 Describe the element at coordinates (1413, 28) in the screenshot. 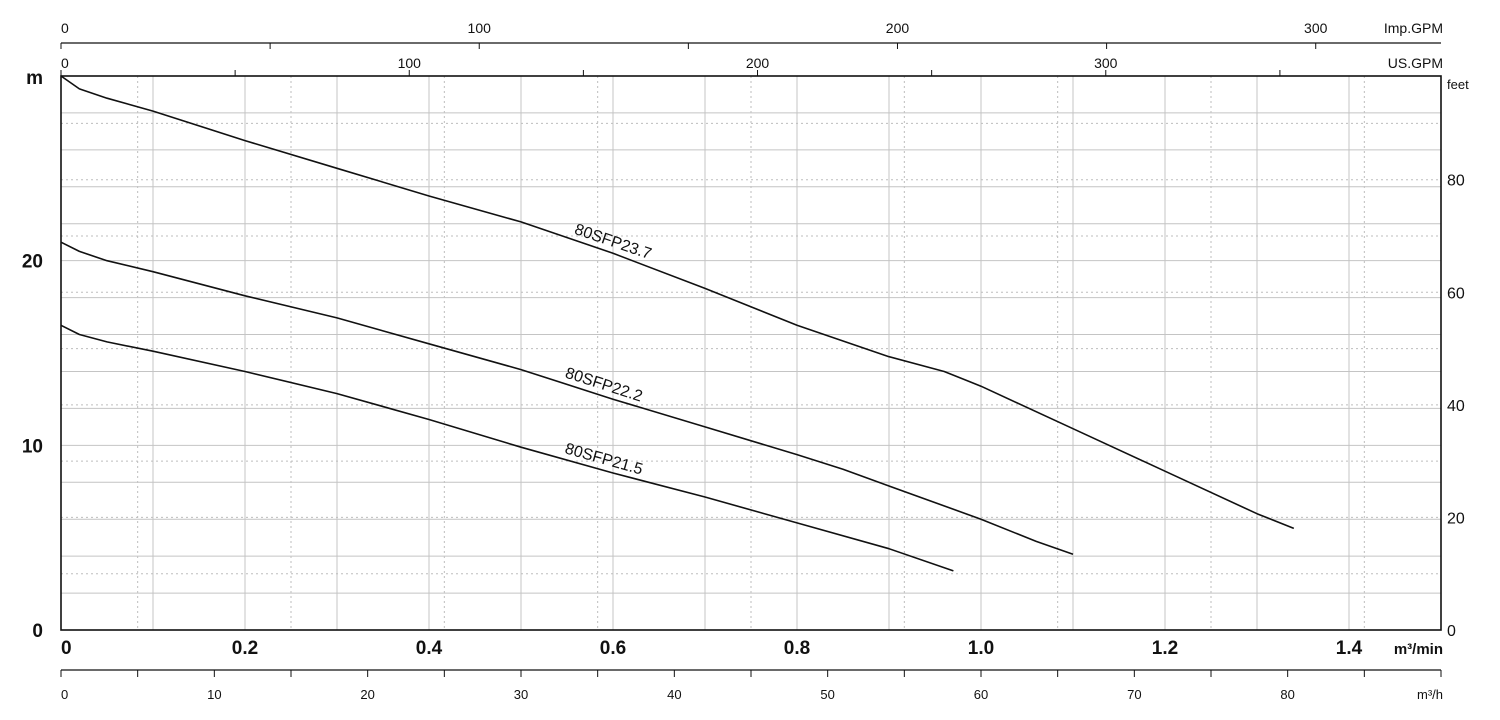

I see `imp-gpm-axis-label: Imp.GPM` at that location.